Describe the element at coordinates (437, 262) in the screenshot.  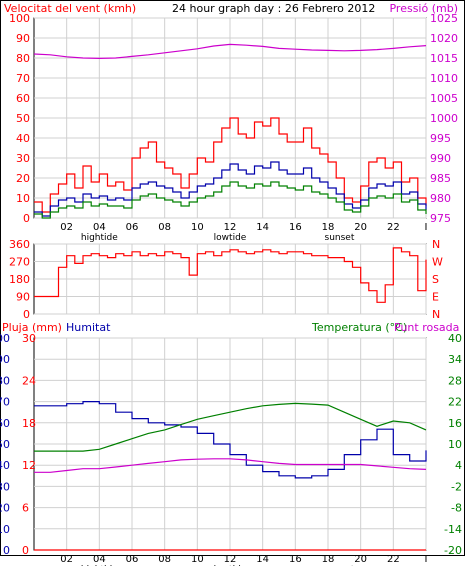
I see `compass-tick-label: W` at that location.